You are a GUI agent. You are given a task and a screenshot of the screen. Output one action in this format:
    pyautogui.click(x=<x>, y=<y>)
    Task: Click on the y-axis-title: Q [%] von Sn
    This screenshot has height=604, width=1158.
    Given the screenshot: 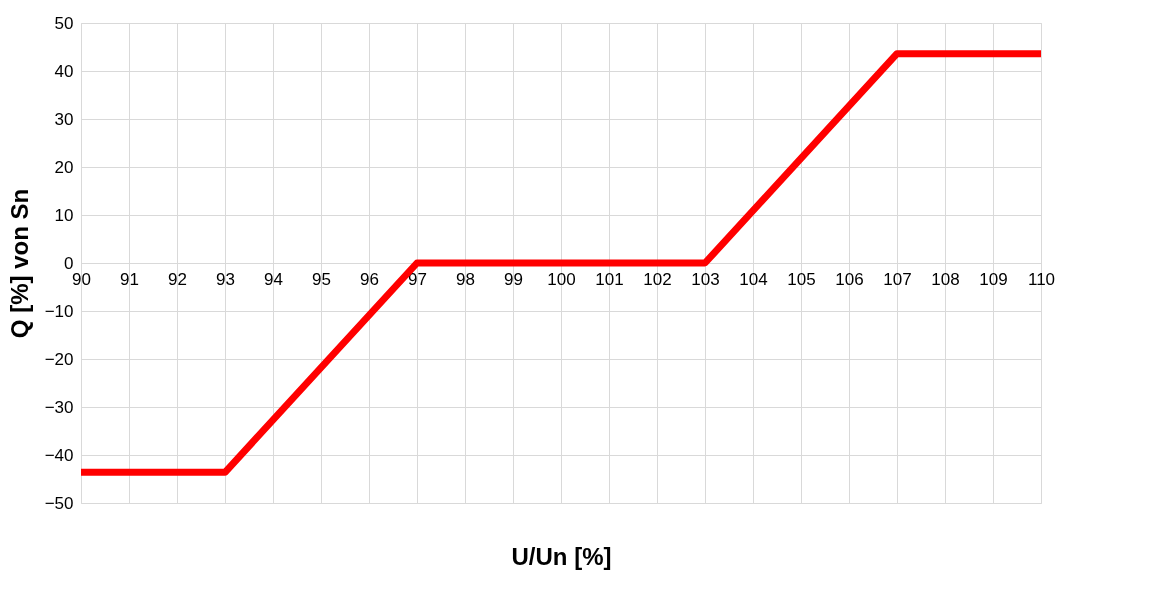 What is the action you would take?
    pyautogui.click(x=19, y=263)
    